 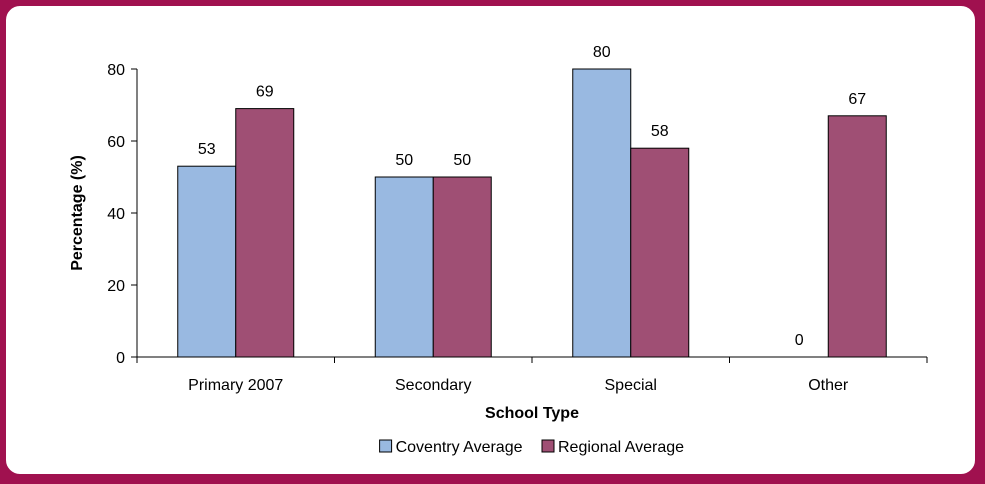 What do you see at coordinates (235, 385) in the screenshot?
I see `x-tick-label: Primary 2007` at bounding box center [235, 385].